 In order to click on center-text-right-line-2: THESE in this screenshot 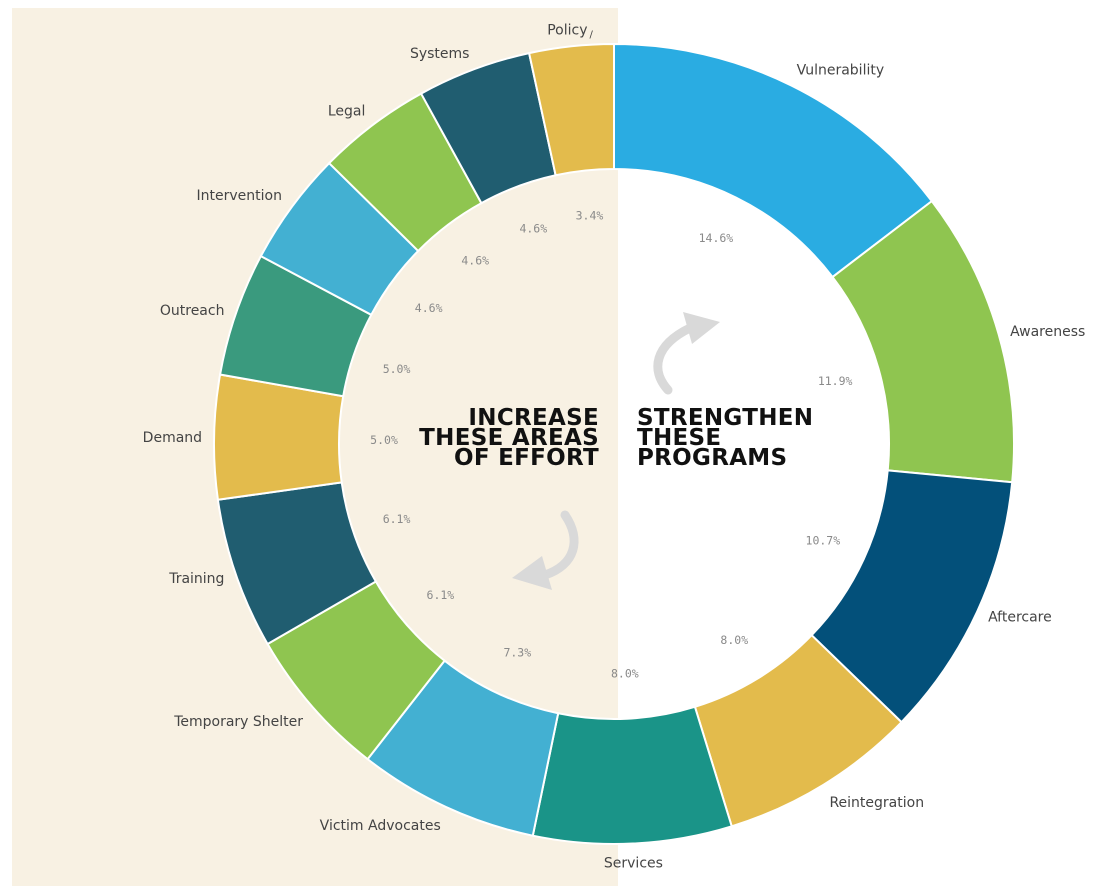, I will do `click(679, 438)`.